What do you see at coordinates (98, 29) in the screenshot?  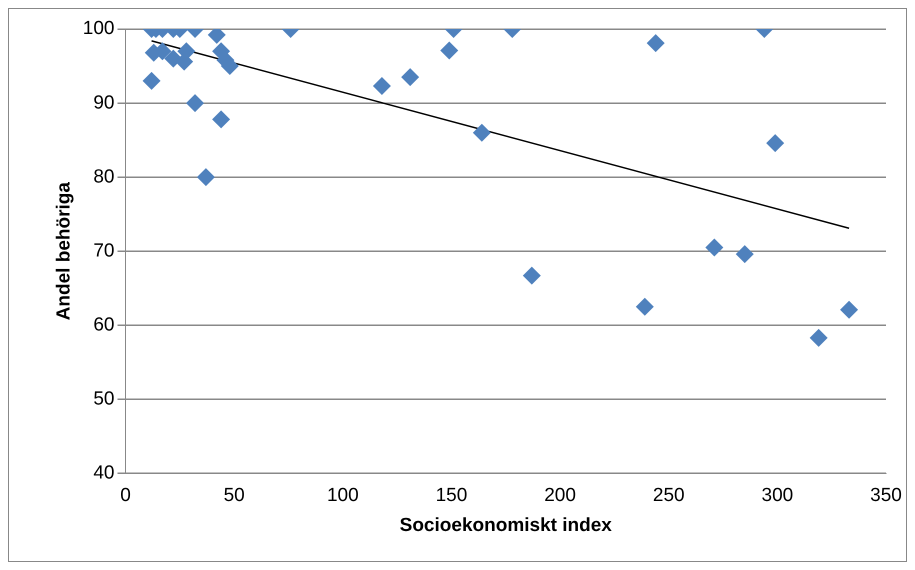 I see `y-tick-label: 100` at bounding box center [98, 29].